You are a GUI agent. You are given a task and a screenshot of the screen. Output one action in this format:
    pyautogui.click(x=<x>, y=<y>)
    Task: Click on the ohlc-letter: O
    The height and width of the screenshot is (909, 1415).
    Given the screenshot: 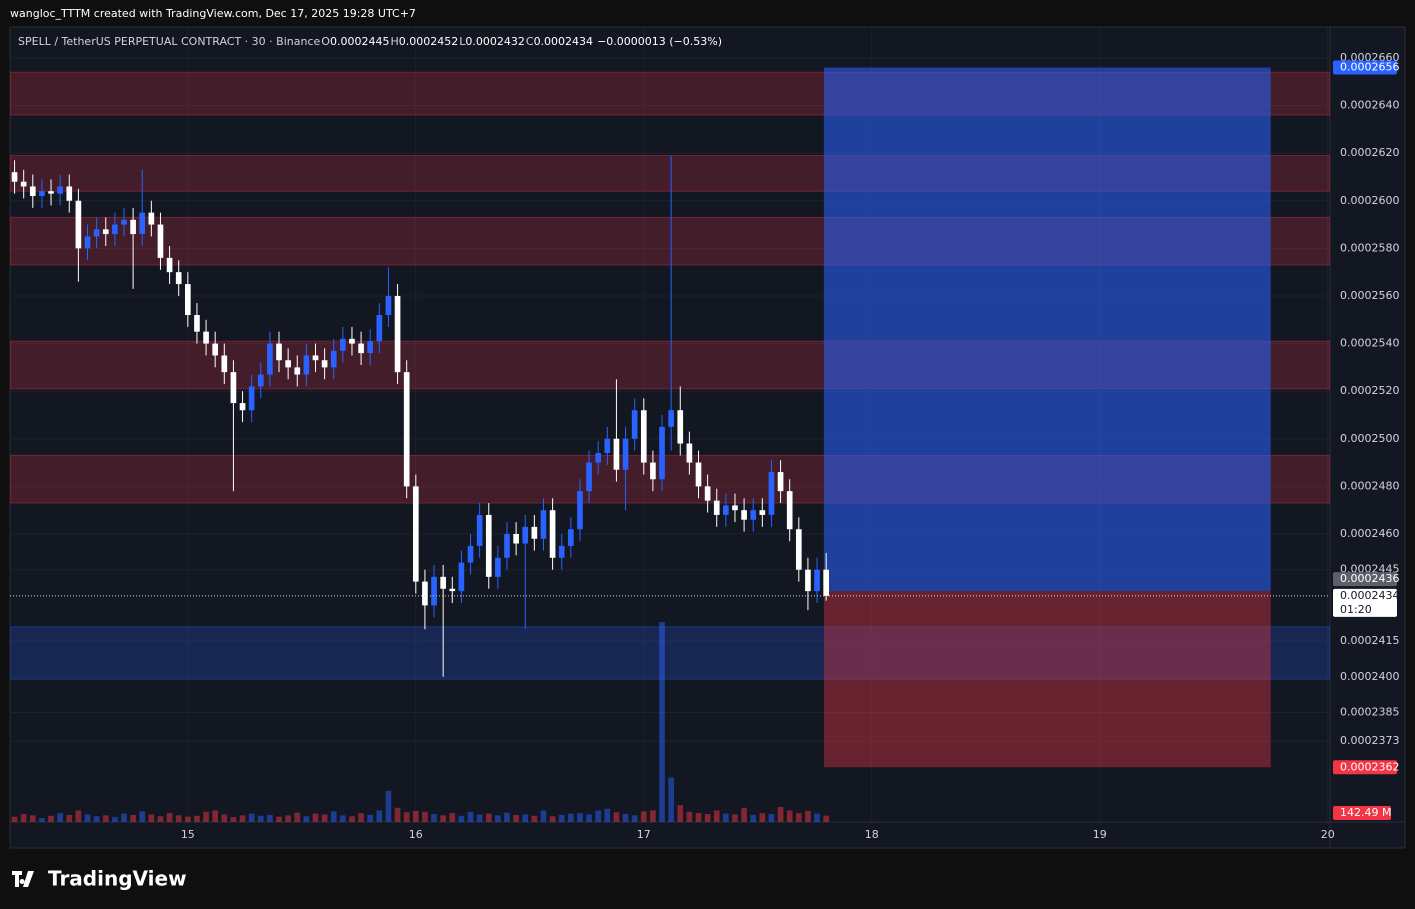 What is the action you would take?
    pyautogui.click(x=325, y=41)
    